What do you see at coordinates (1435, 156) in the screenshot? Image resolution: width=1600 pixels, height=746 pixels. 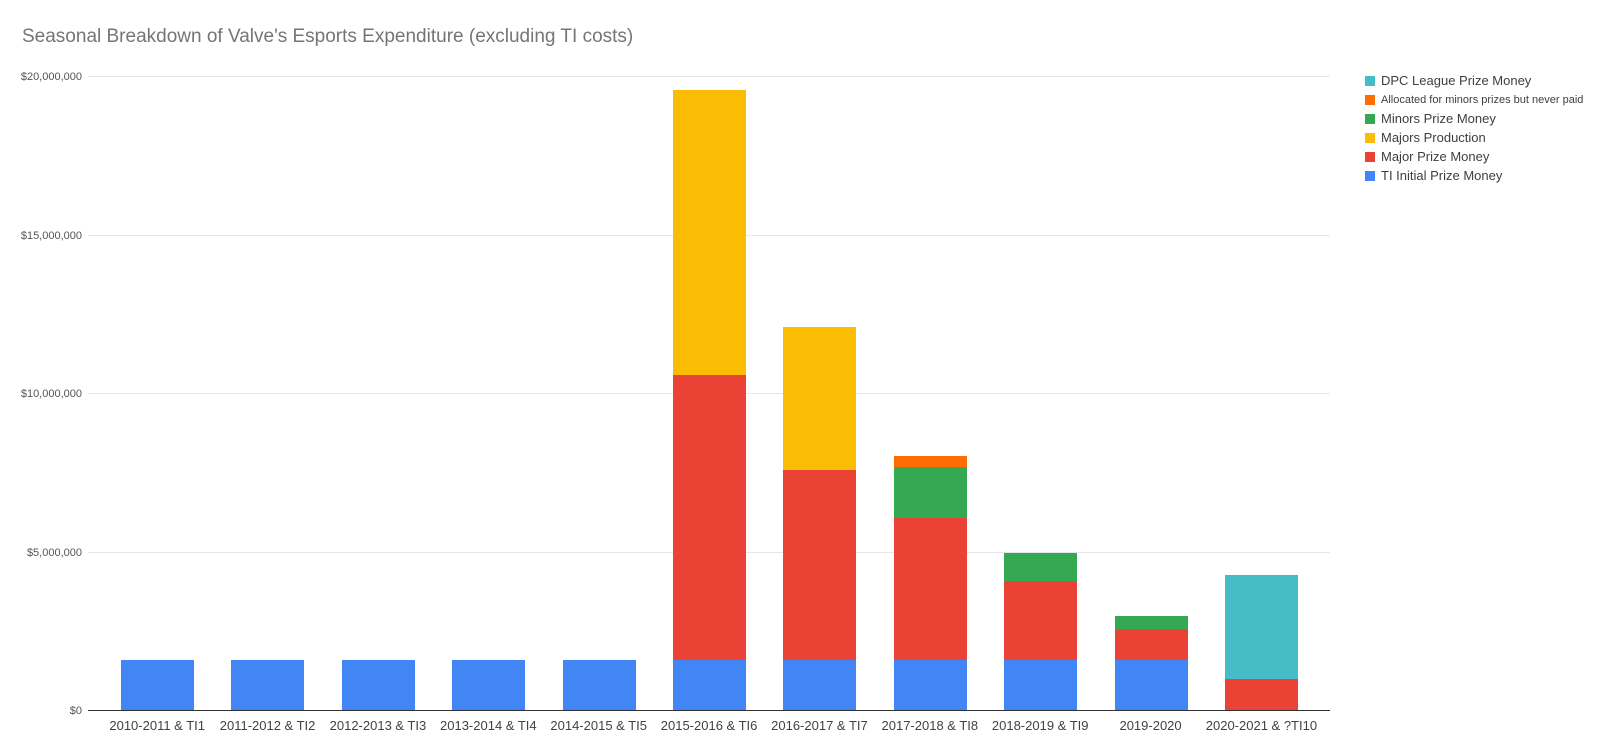 I see `legend-label: Major Prize Money` at bounding box center [1435, 156].